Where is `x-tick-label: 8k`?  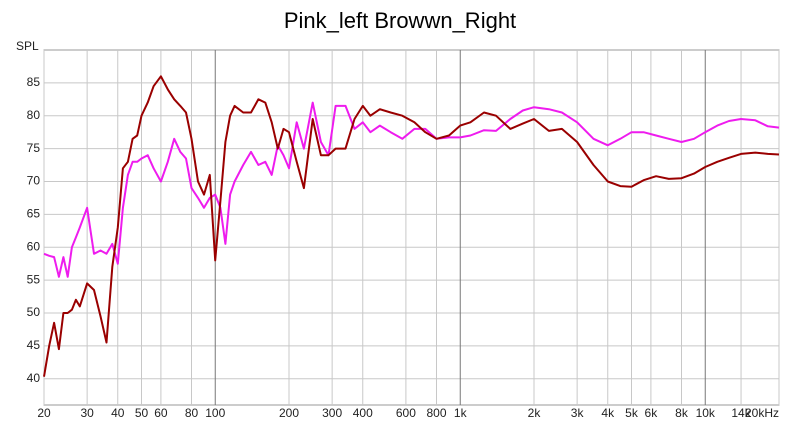
x-tick-label: 8k is located at coordinates (682, 413).